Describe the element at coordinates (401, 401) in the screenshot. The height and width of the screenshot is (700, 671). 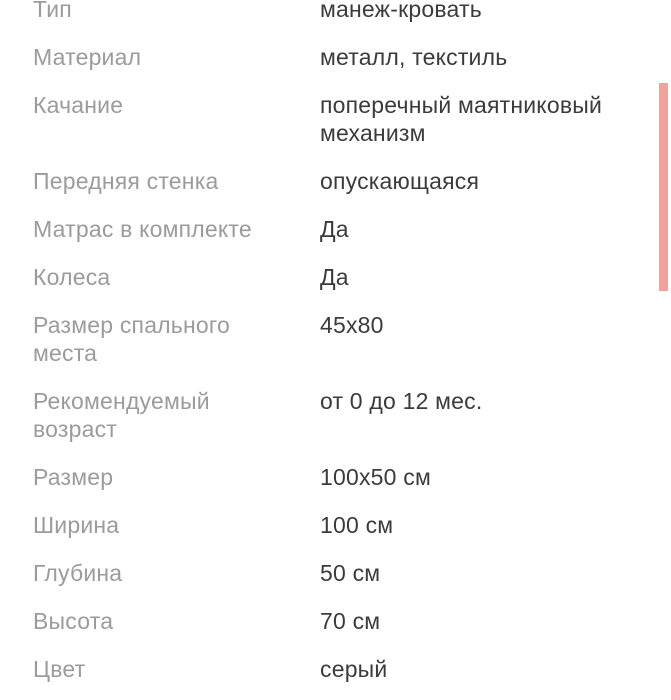
I see `spec-value: от 0 до 12 мес.` at that location.